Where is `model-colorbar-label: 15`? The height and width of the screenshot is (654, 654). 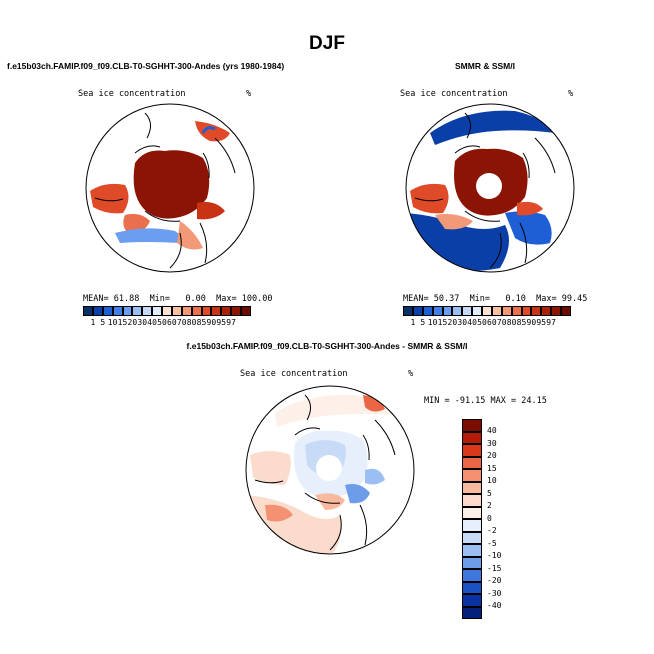 model-colorbar-label: 15 is located at coordinates (122, 322).